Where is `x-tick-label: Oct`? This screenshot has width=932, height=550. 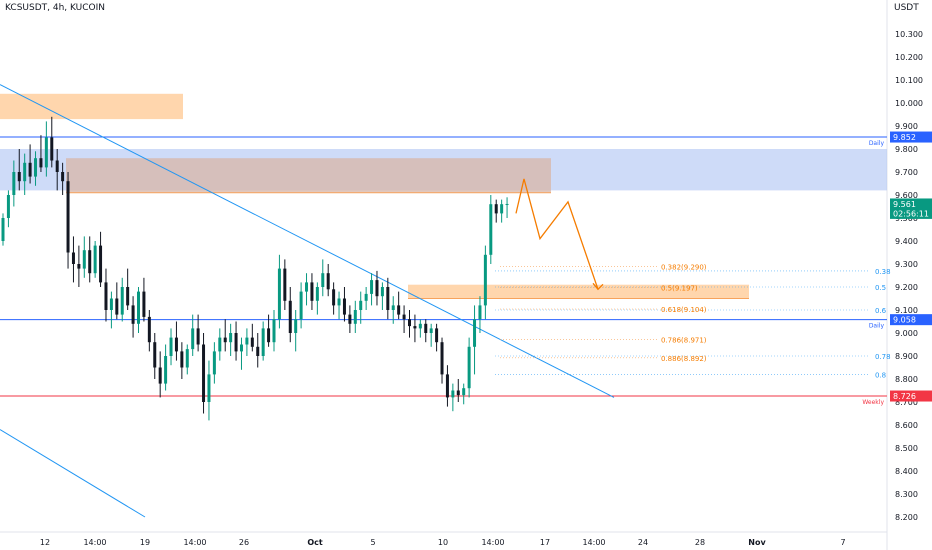 x-tick-label: Oct is located at coordinates (315, 542).